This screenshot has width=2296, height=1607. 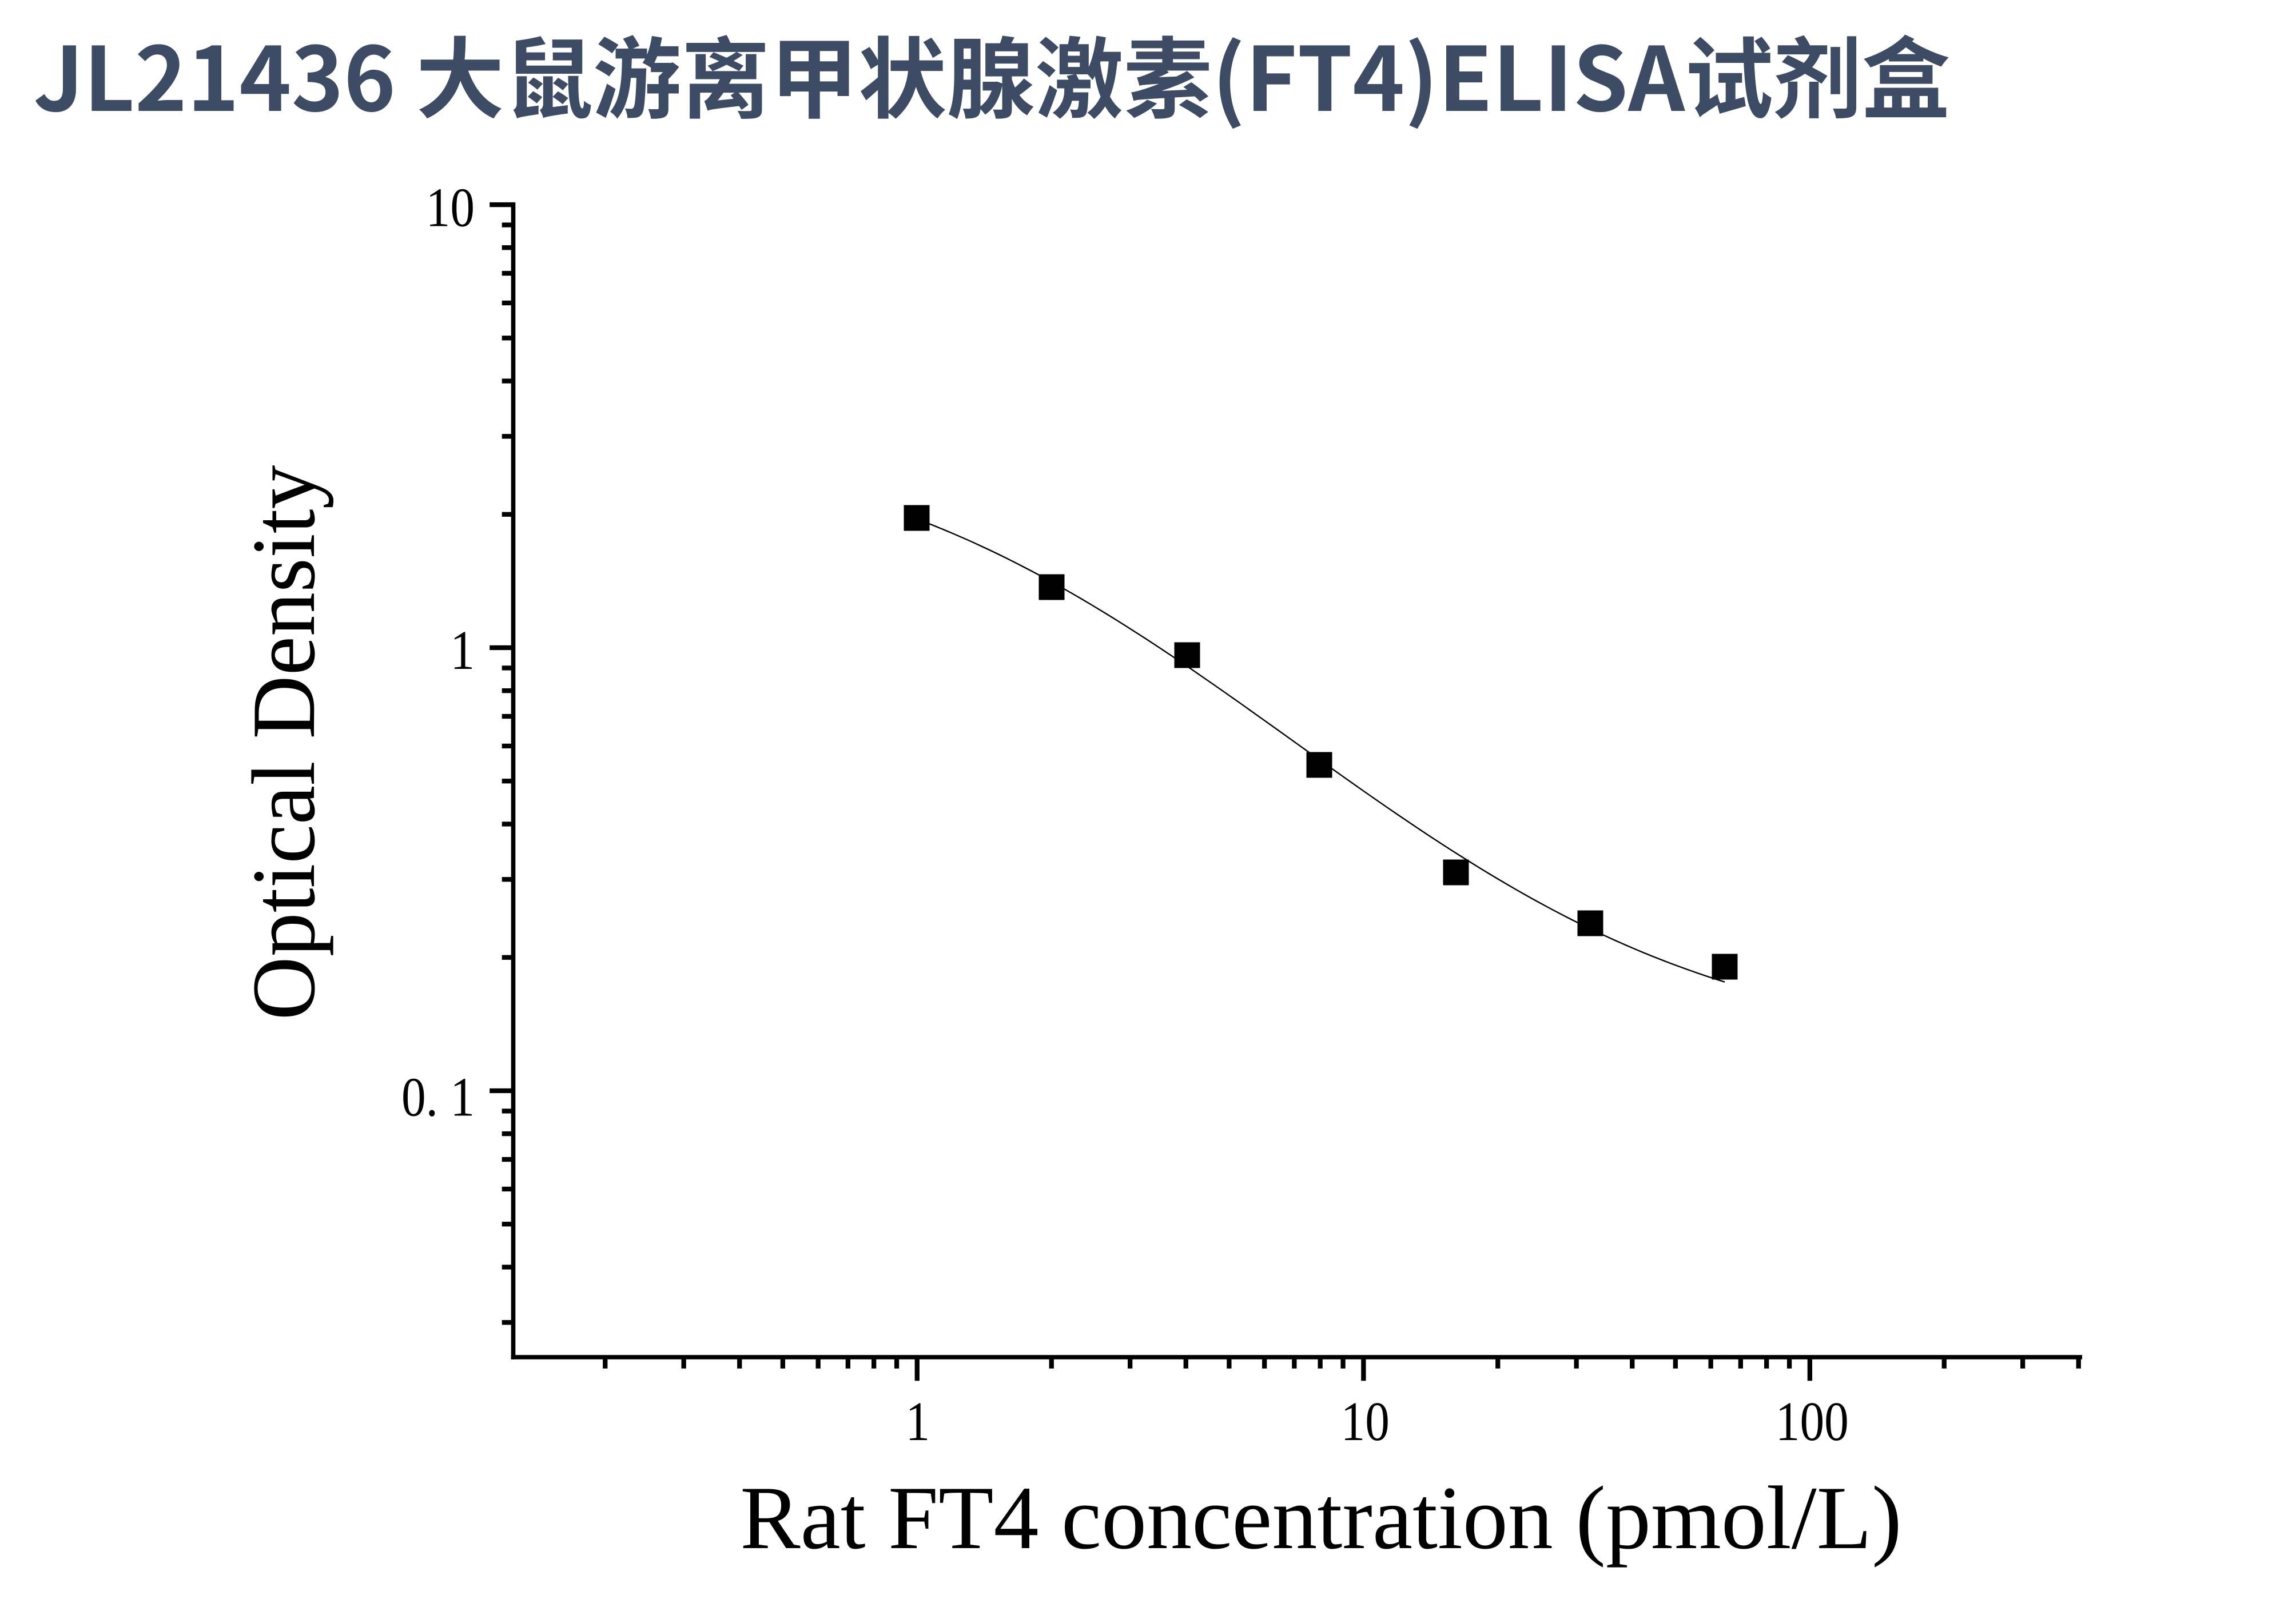 I want to click on svg-text: Optical Density, so click(x=283, y=742).